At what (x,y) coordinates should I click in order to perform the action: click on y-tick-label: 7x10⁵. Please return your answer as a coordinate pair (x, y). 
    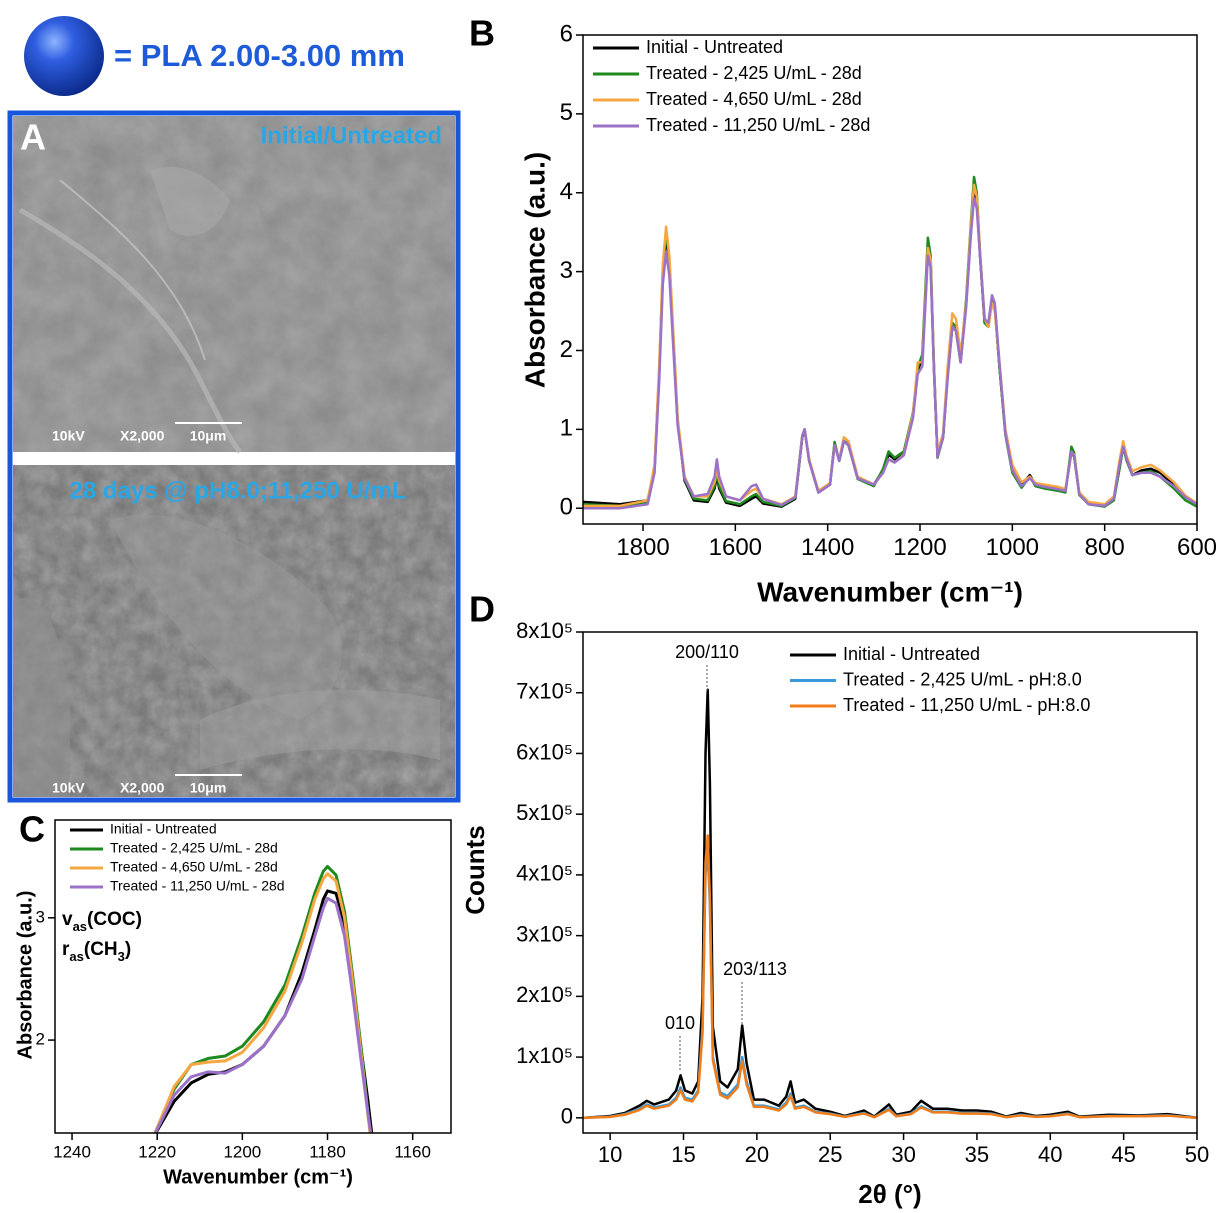
    Looking at the image, I should click on (544, 691).